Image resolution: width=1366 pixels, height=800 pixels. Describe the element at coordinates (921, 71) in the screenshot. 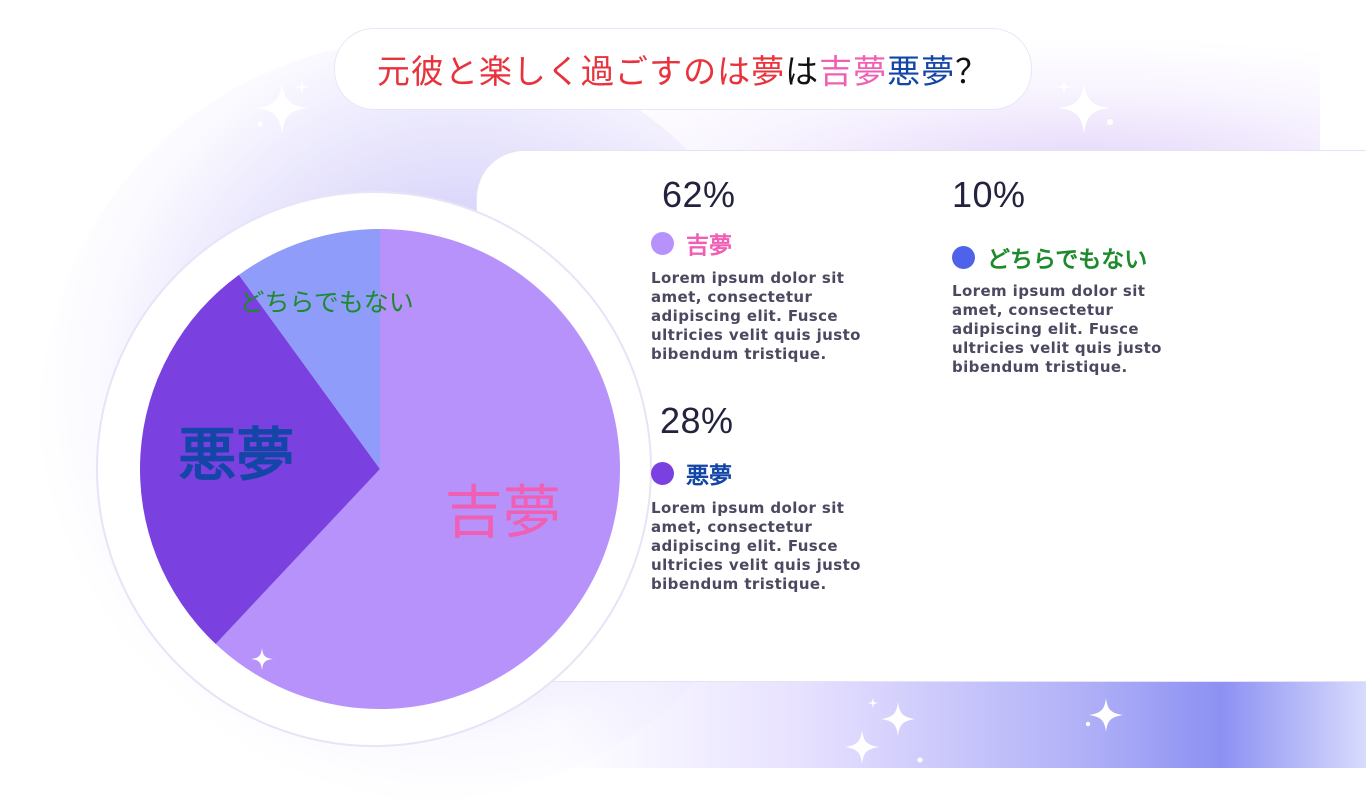

I see `title-segment: 悪夢` at that location.